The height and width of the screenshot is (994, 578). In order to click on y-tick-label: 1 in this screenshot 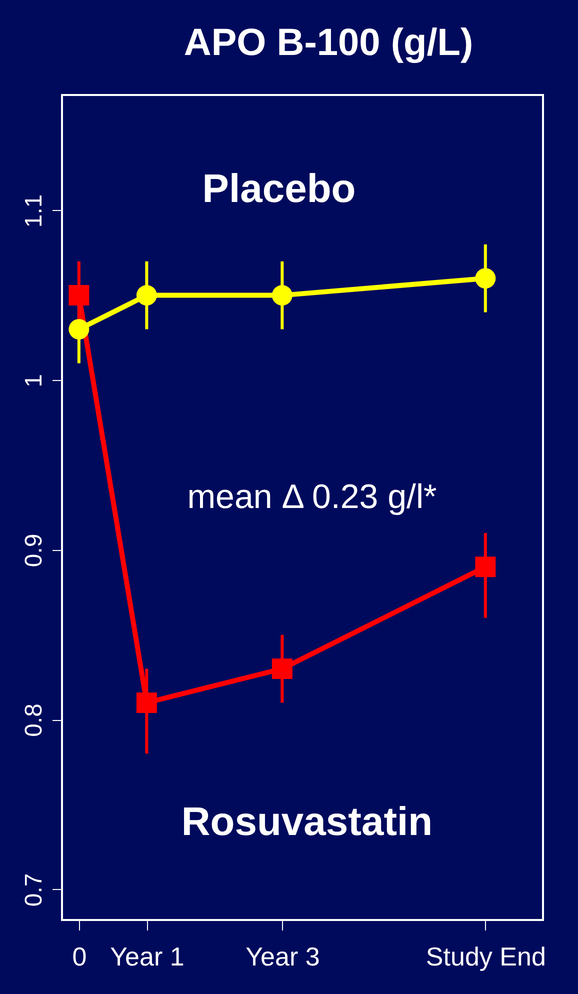, I will do `click(34, 381)`.